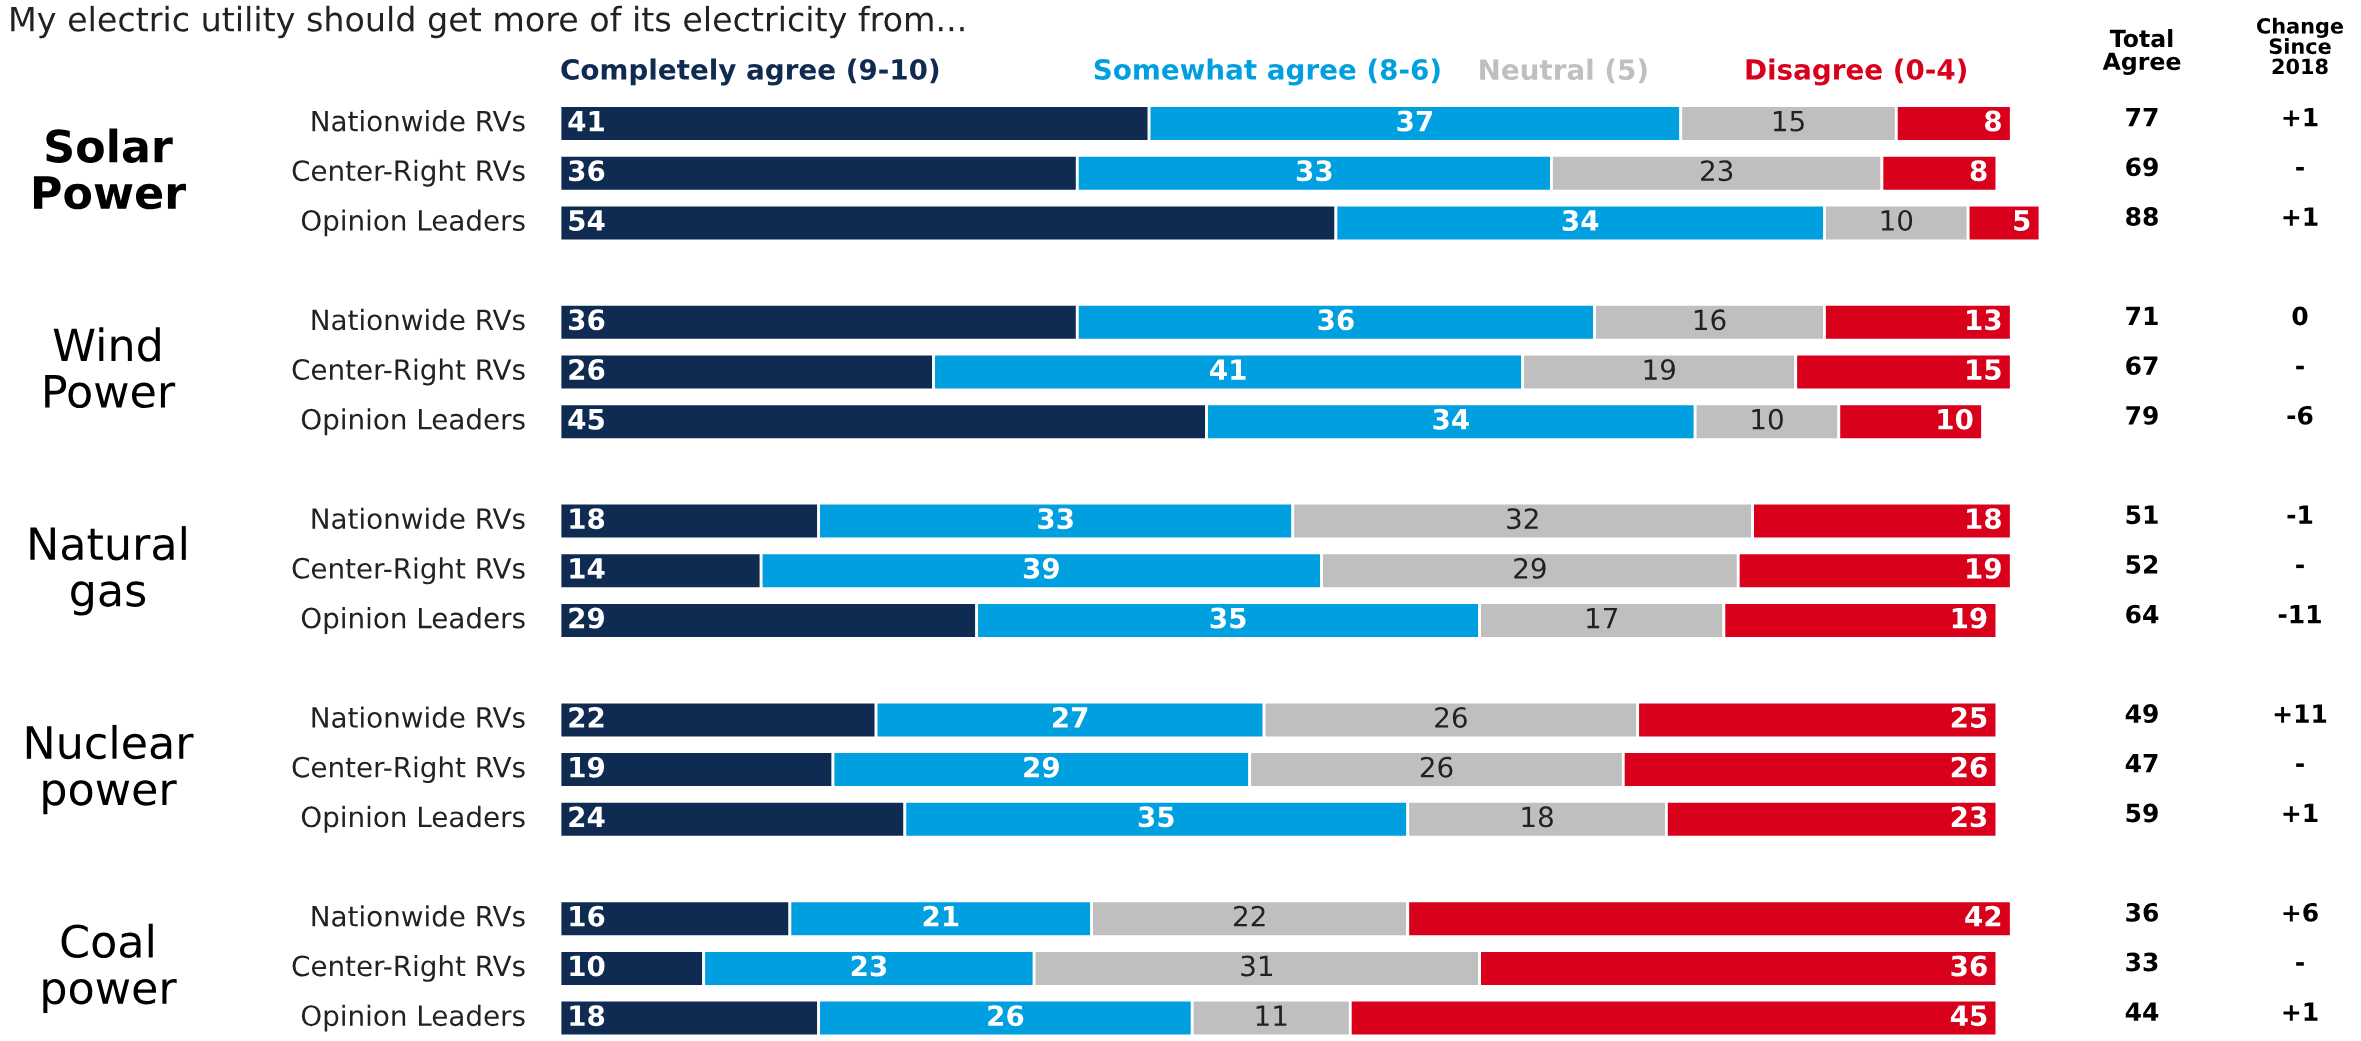  I want to click on text: -11, so click(2299, 614).